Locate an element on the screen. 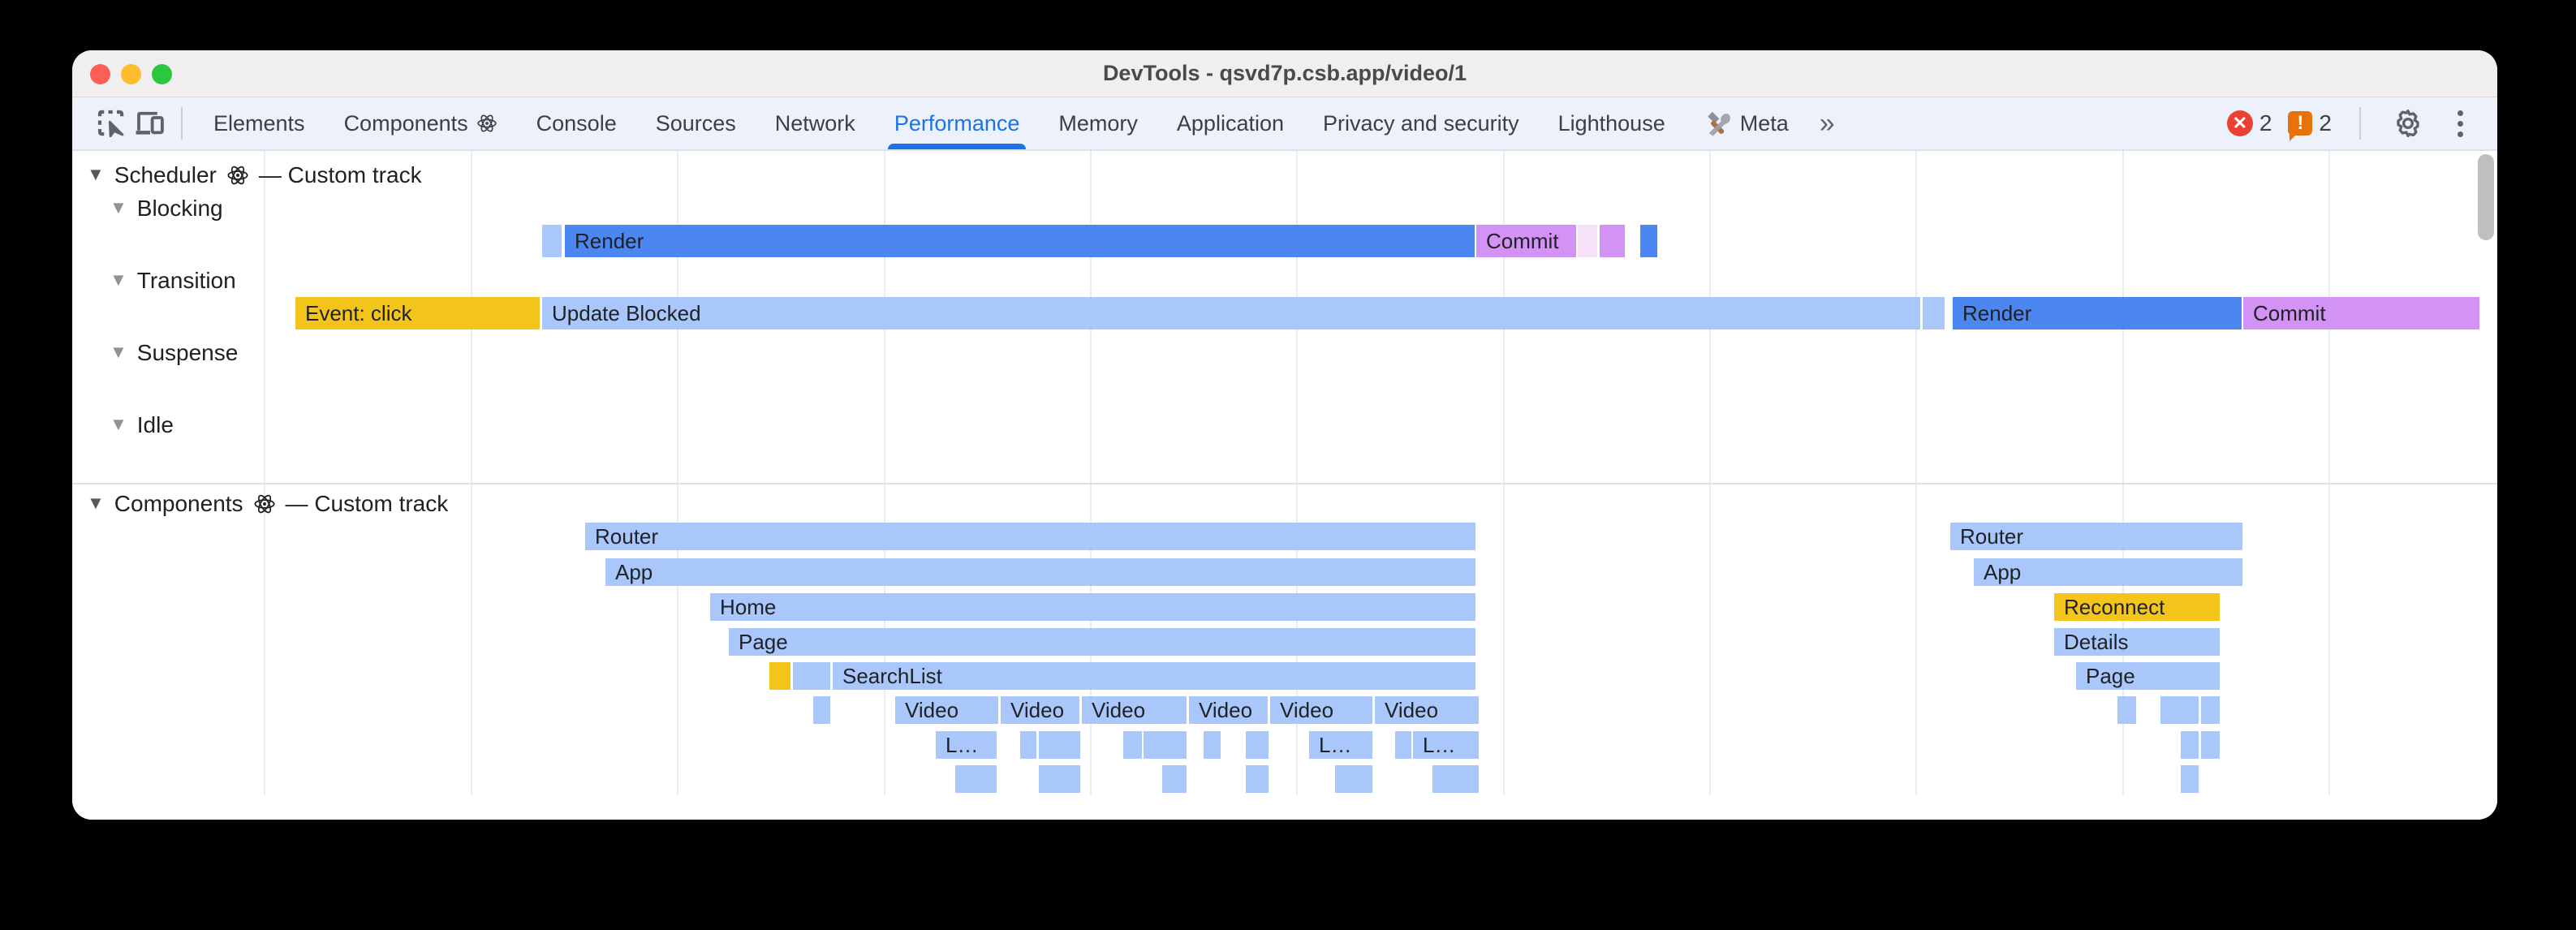 Image resolution: width=2576 pixels, height=930 pixels. tab-label: Performance is located at coordinates (957, 123).